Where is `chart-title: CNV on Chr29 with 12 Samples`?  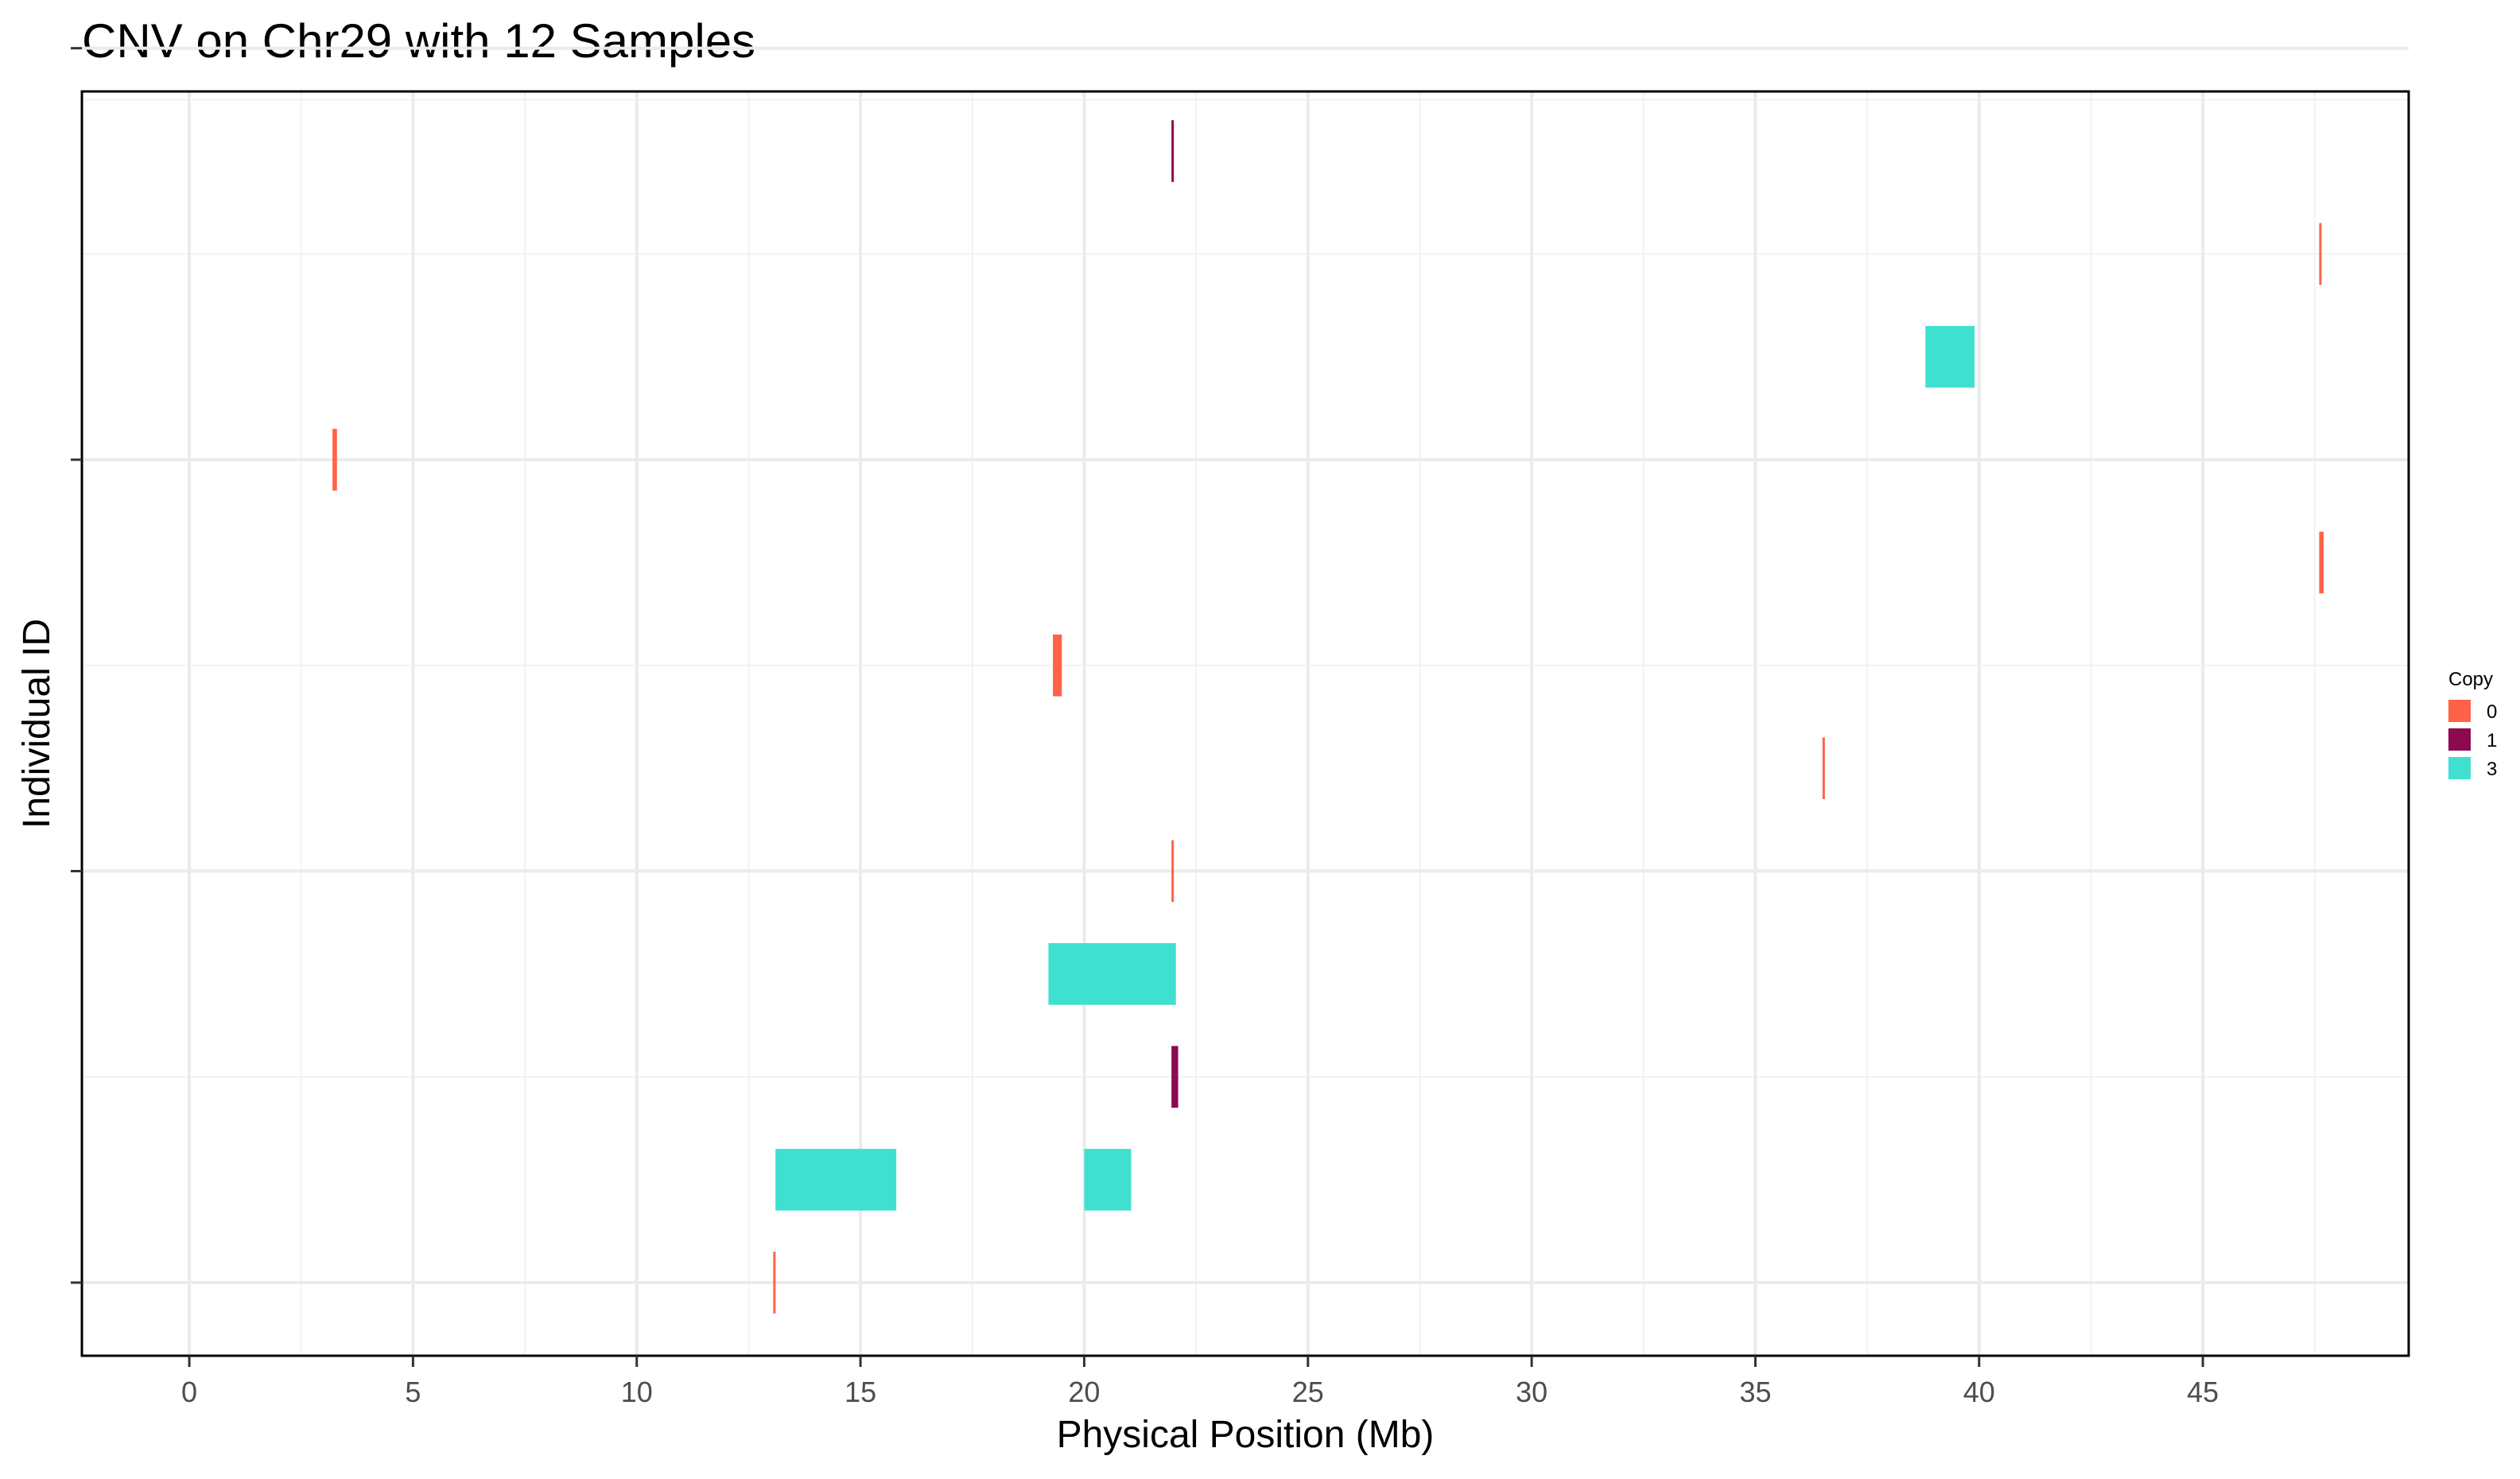
chart-title: CNV on Chr29 with 12 Samples is located at coordinates (419, 41).